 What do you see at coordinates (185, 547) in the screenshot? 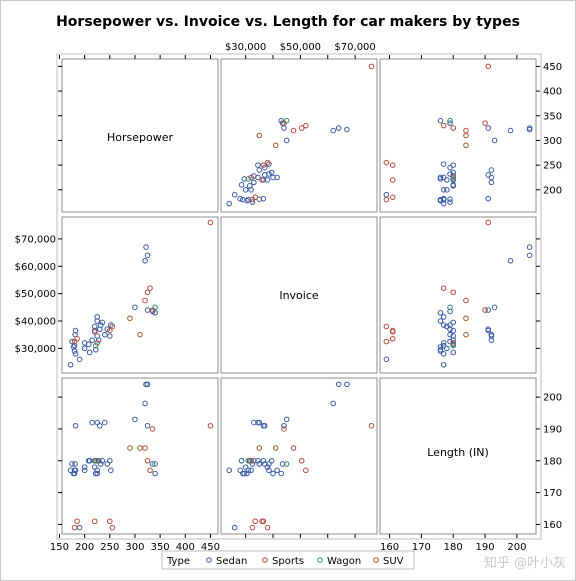
I see `tick-label-x-horsepower: 400` at bounding box center [185, 547].